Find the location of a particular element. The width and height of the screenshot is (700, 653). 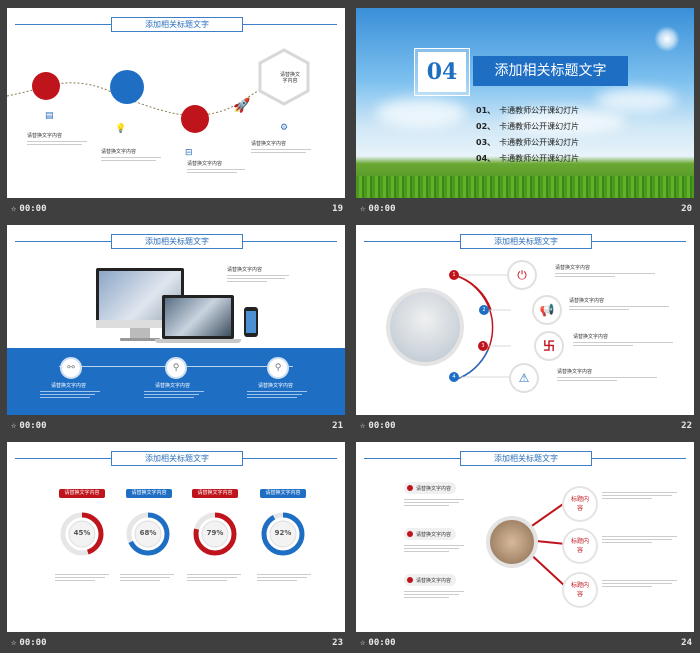

hexagon-badge is located at coordinates (284, 77).